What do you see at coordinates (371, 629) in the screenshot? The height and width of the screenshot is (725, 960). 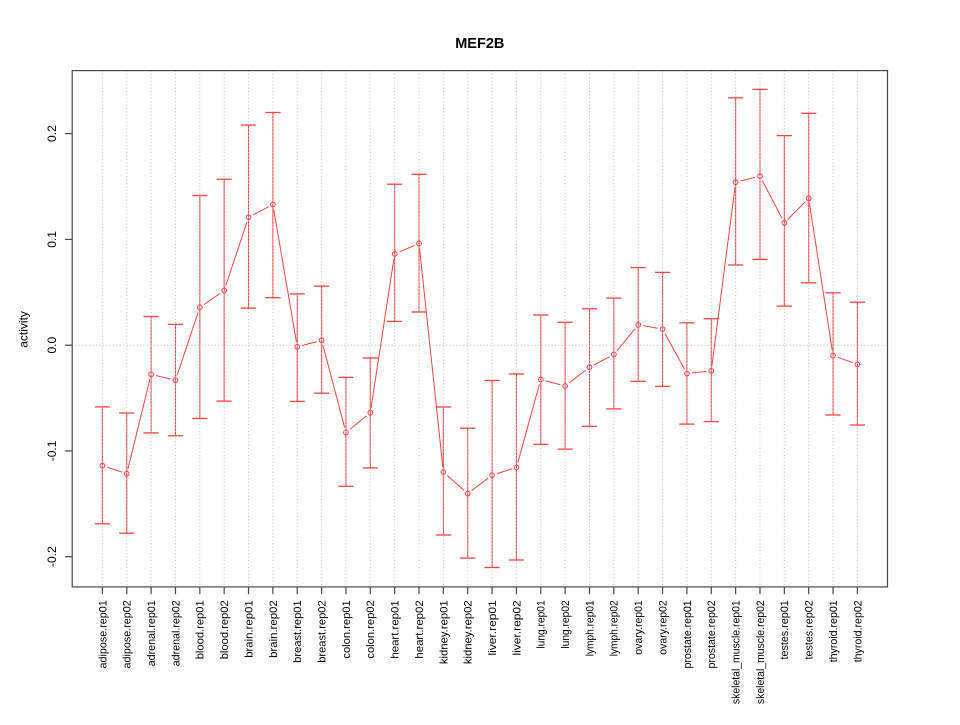 I see `svg-text: colon.rep02` at bounding box center [371, 629].